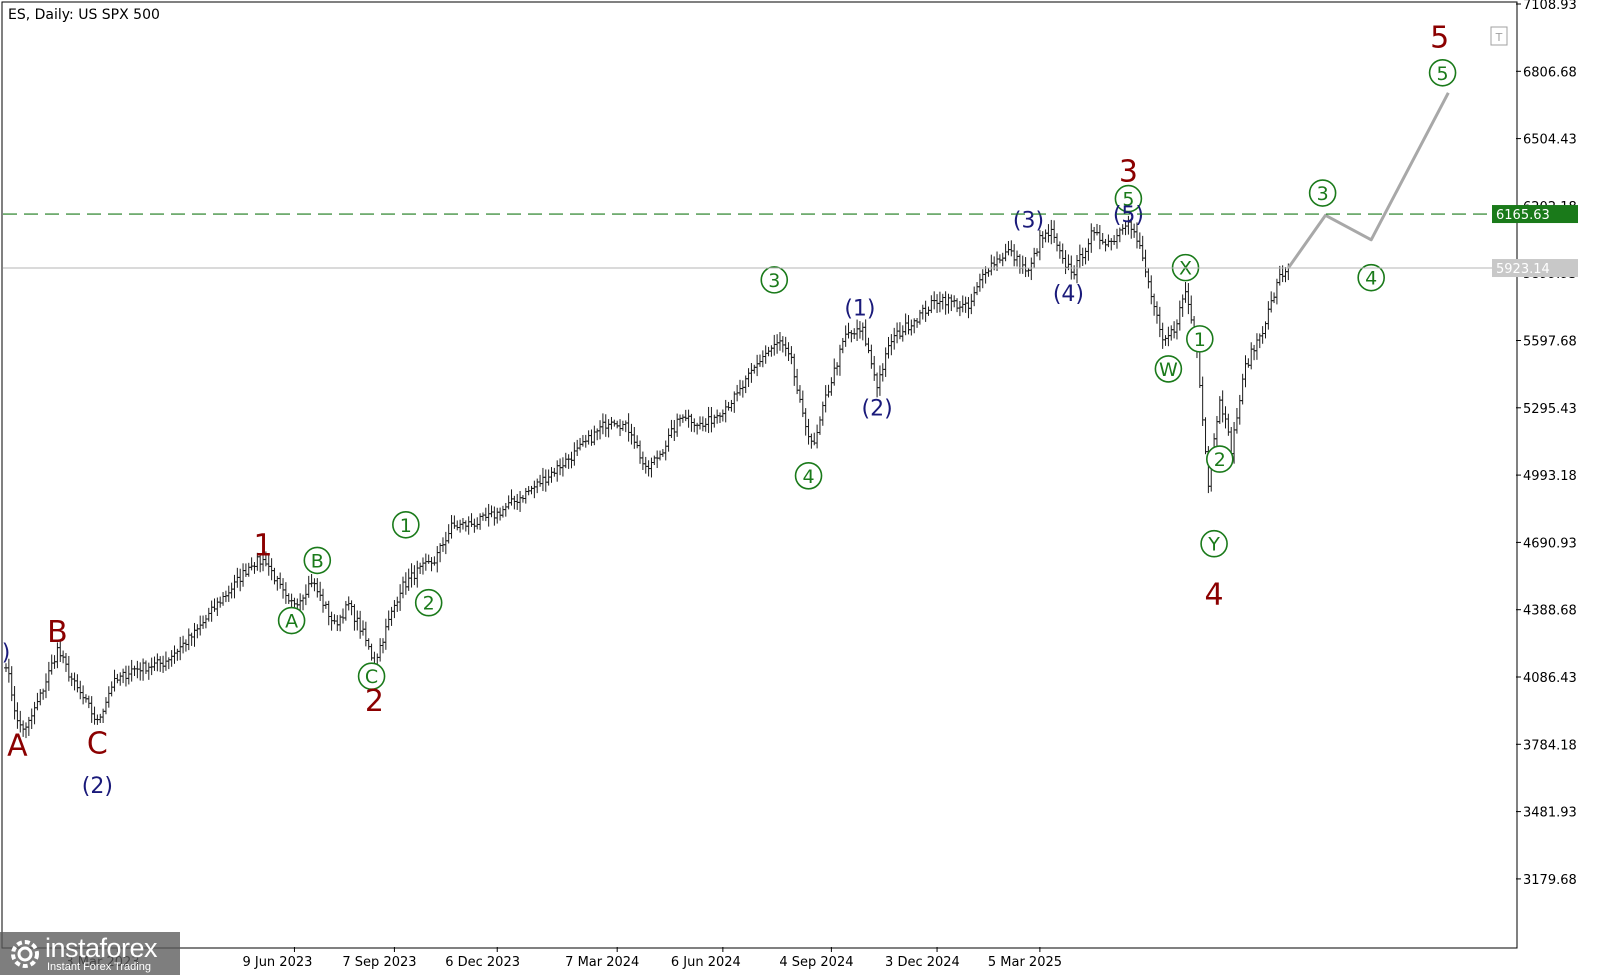 This screenshot has height=975, width=1600. I want to click on y-tick-label: 6504.43, so click(1550, 140).